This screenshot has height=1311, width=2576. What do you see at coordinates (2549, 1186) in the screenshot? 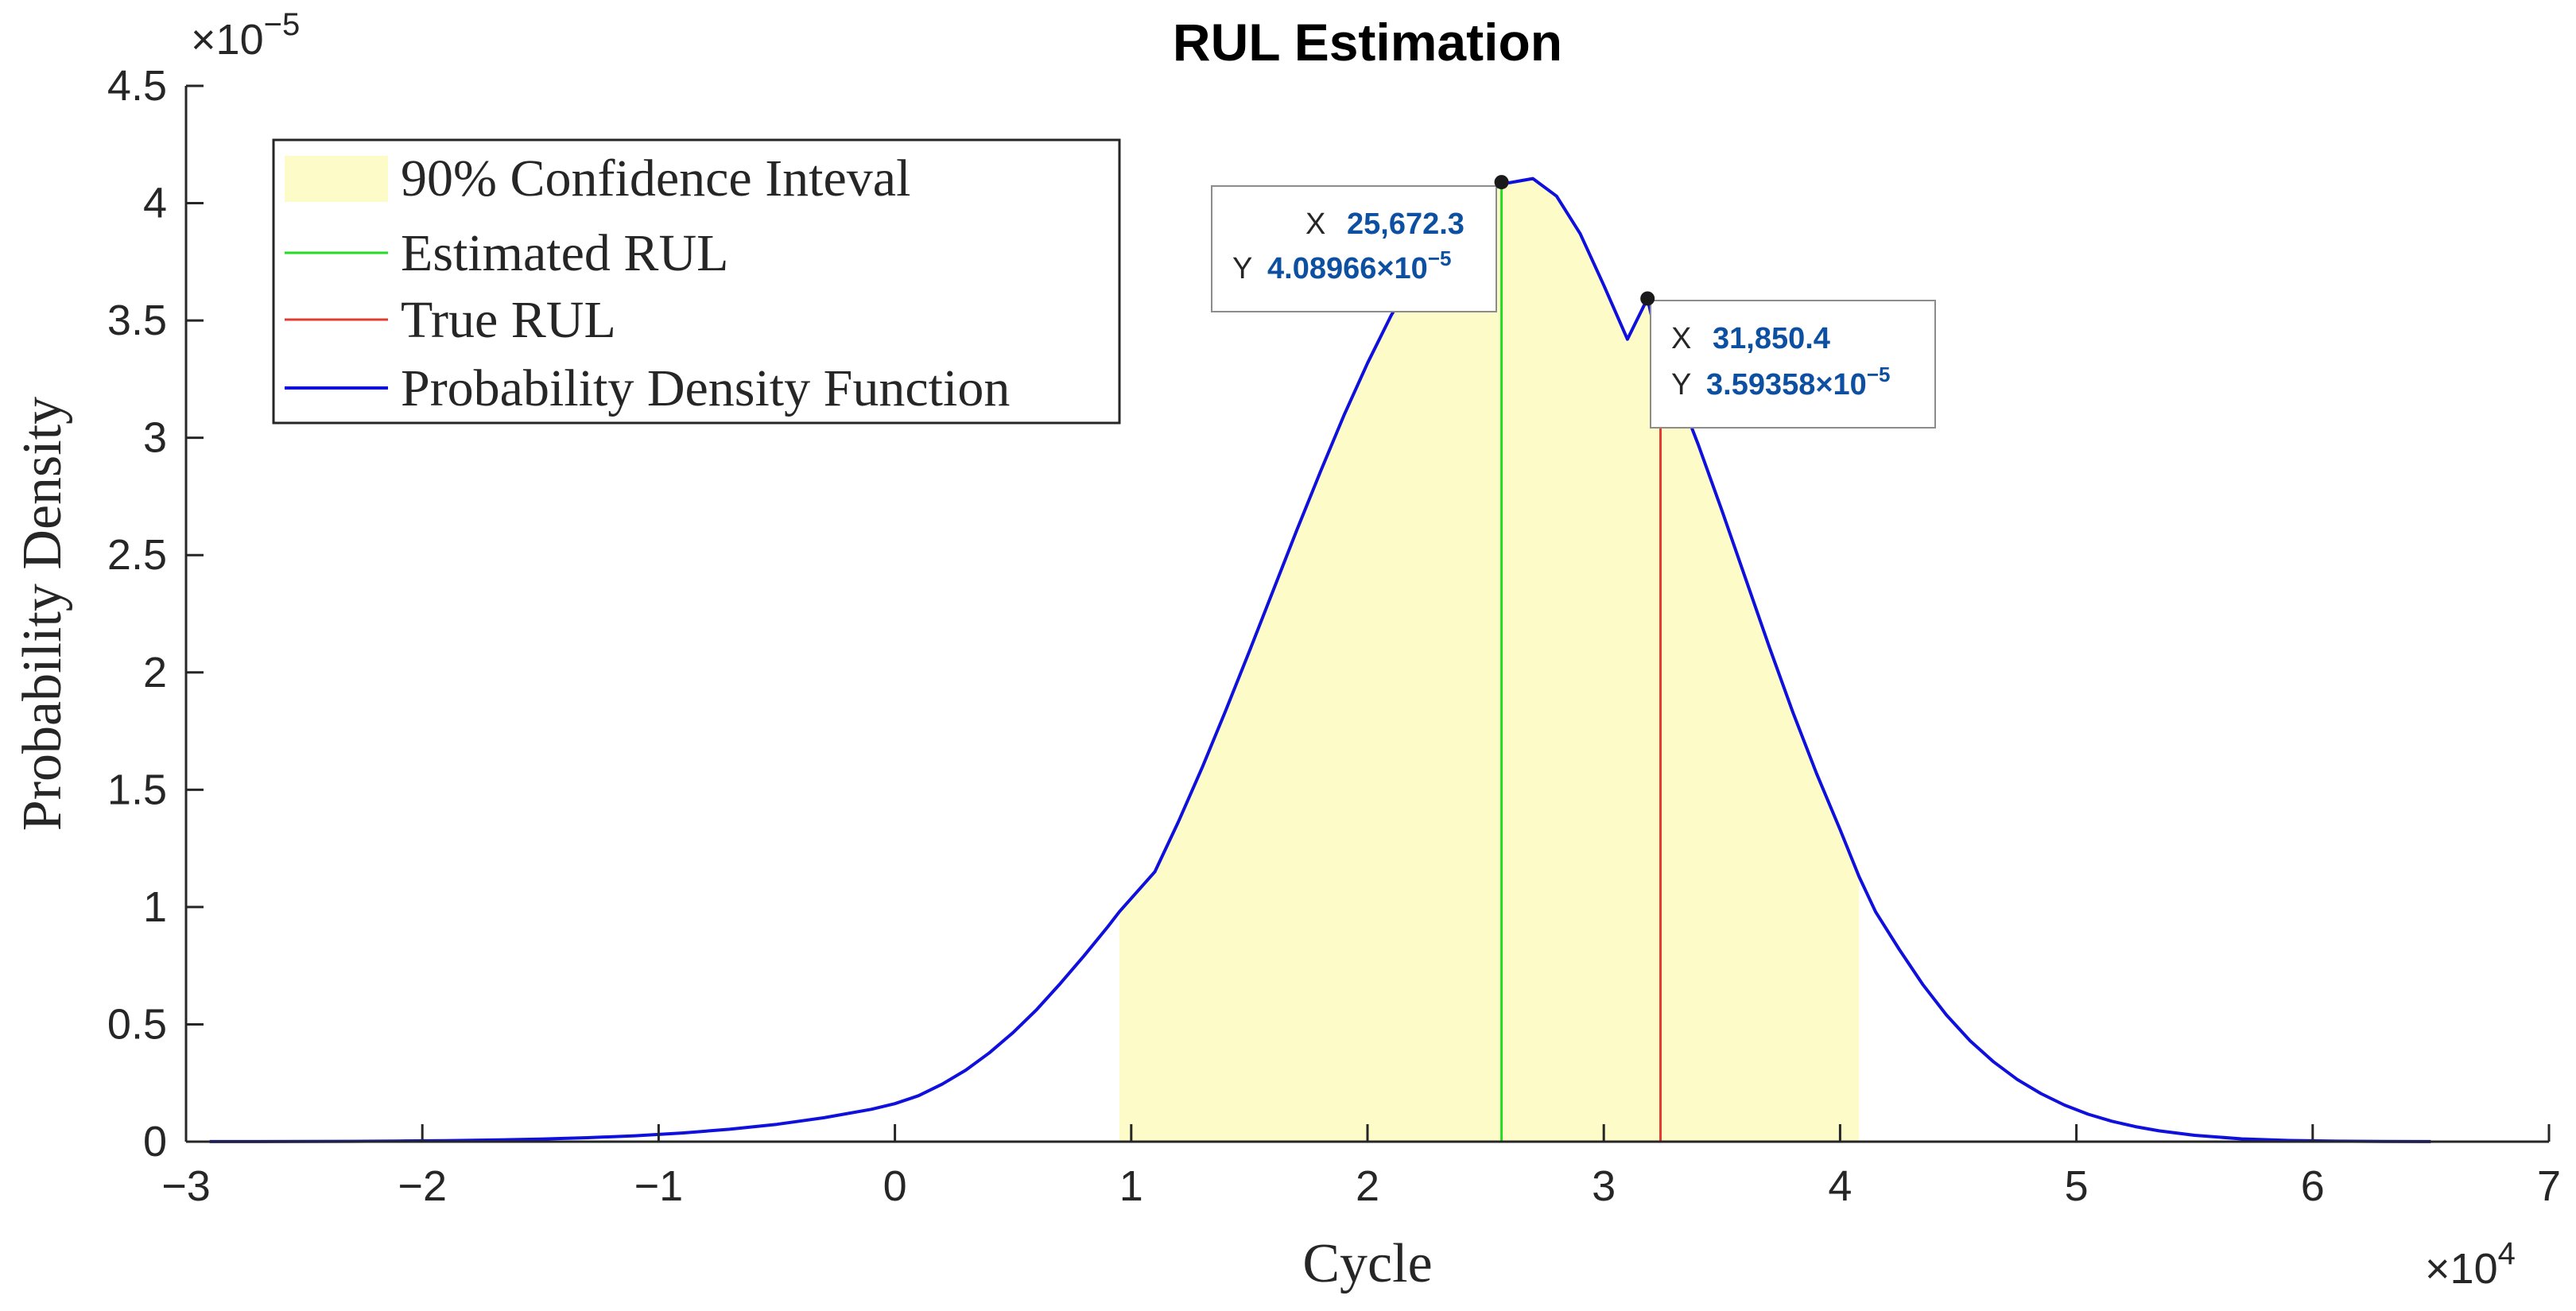
I see `x-tick-label: 7` at bounding box center [2549, 1186].